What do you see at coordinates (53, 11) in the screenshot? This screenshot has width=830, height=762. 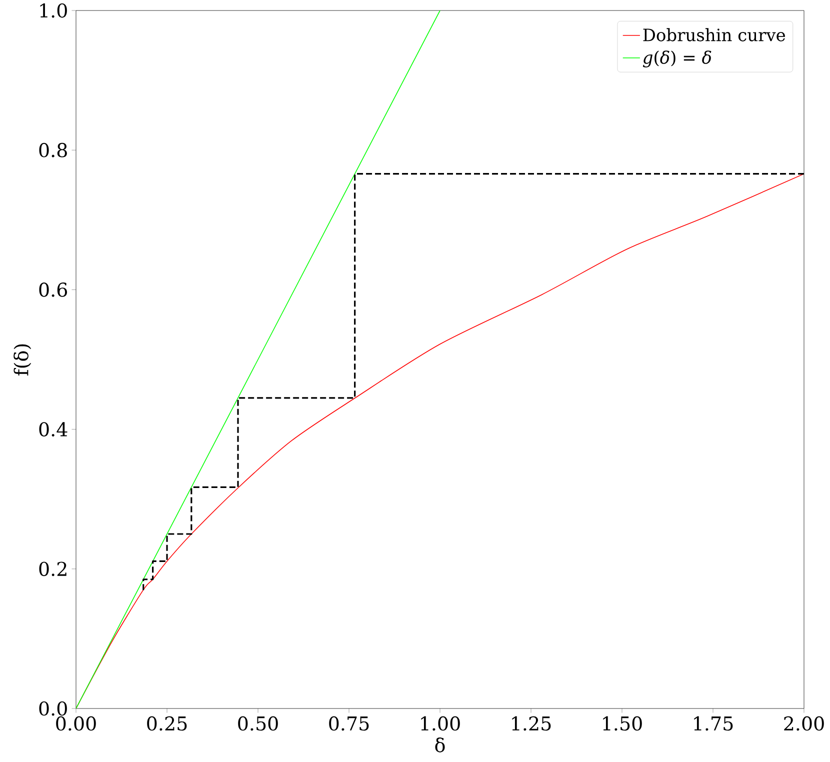 I see `y-tick-label: 1.0` at bounding box center [53, 11].